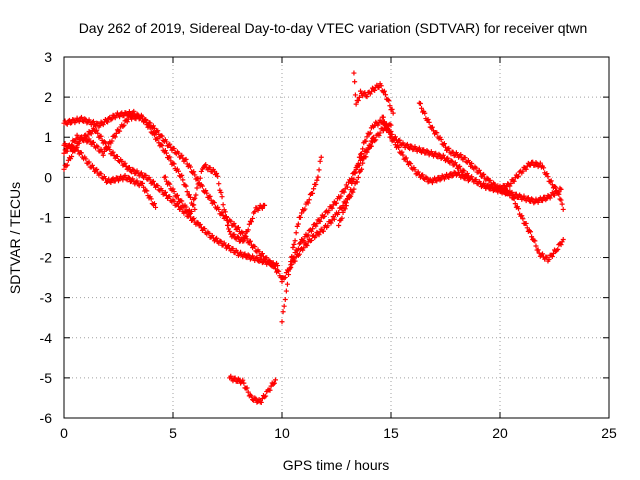  Describe the element at coordinates (46, 378) in the screenshot. I see `y-tick-label: -5` at that location.